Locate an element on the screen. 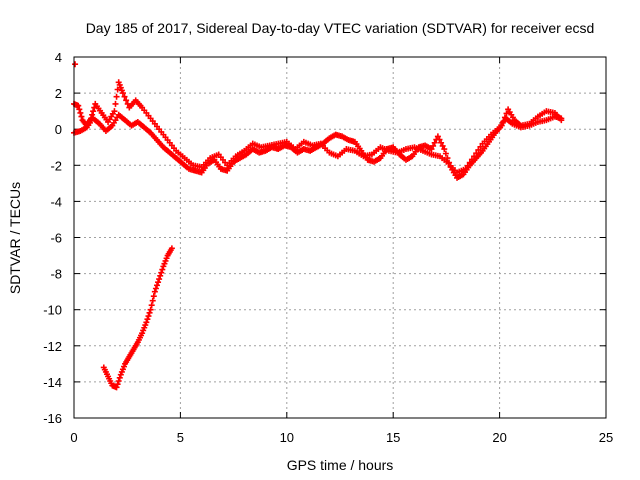 The height and width of the screenshot is (480, 640). y-tick-label: -12 is located at coordinates (52, 346).